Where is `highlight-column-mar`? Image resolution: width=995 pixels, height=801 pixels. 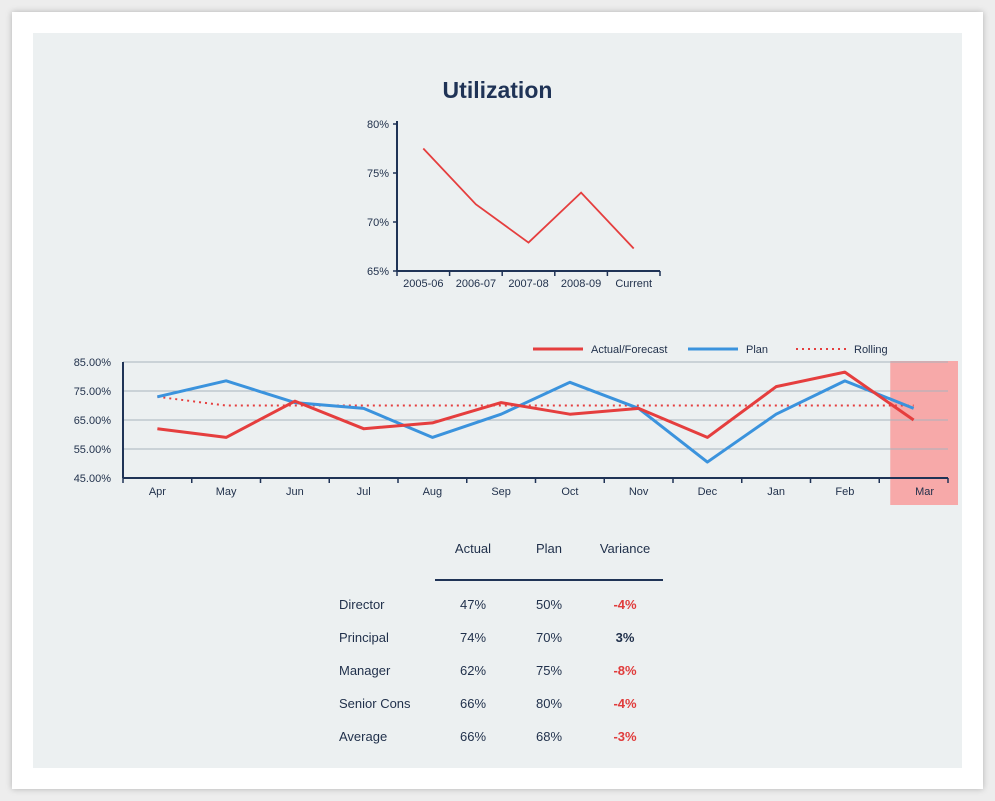 highlight-column-mar is located at coordinates (924, 433).